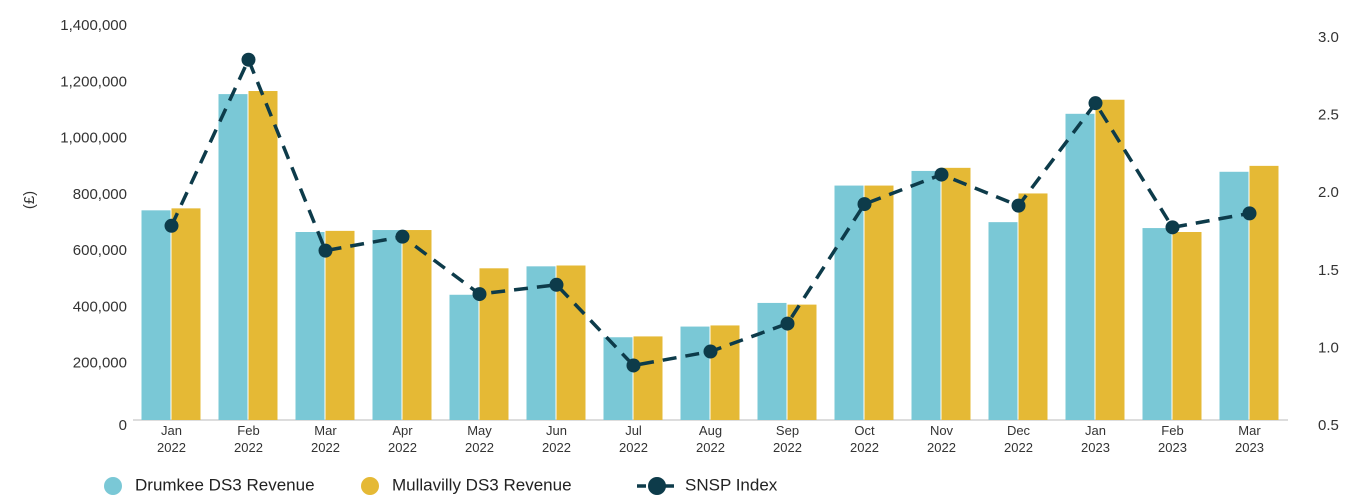 This screenshot has height=495, width=1347. What do you see at coordinates (556, 430) in the screenshot?
I see `x-tick-label-line: Jun` at bounding box center [556, 430].